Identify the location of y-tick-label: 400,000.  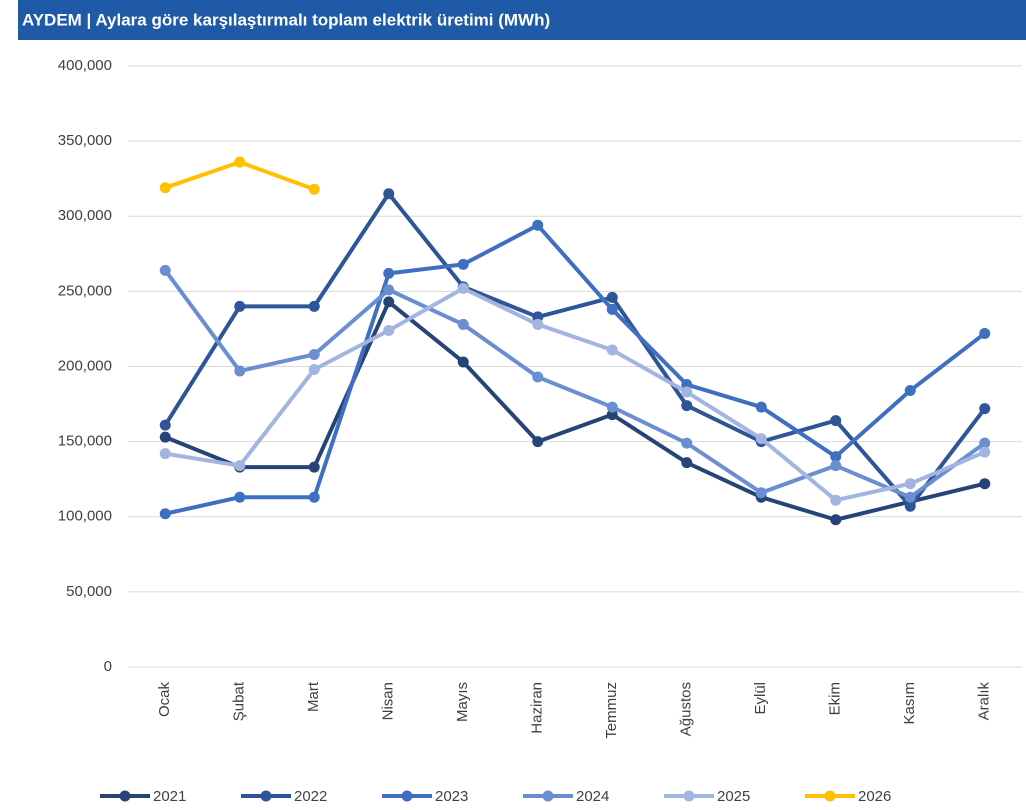
(85, 65).